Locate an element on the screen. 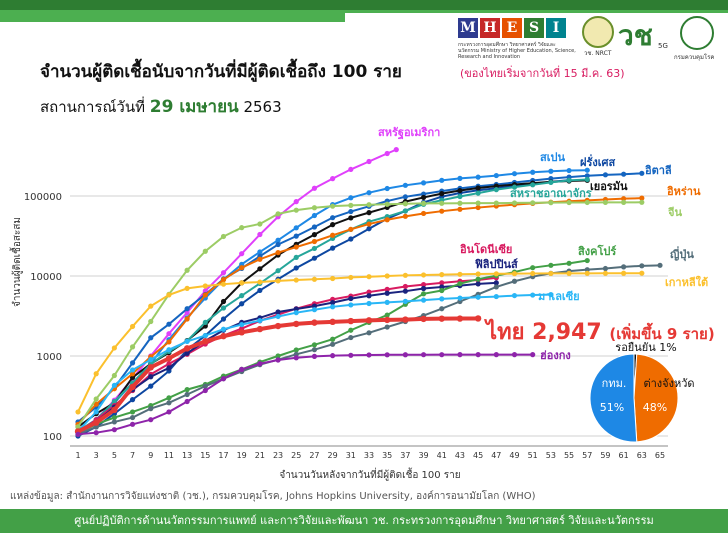  series-label: มาเลเซีย is located at coordinates (559, 296).